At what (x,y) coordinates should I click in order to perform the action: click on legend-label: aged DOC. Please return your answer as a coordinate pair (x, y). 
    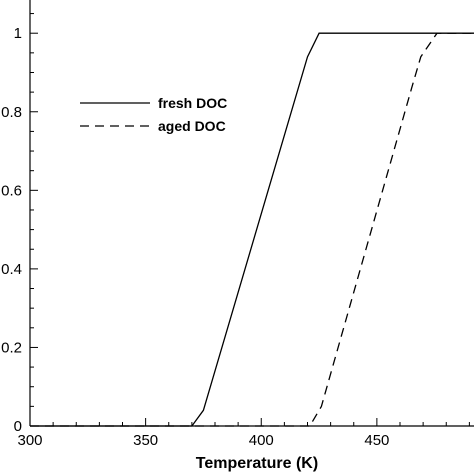
    Looking at the image, I should click on (192, 126).